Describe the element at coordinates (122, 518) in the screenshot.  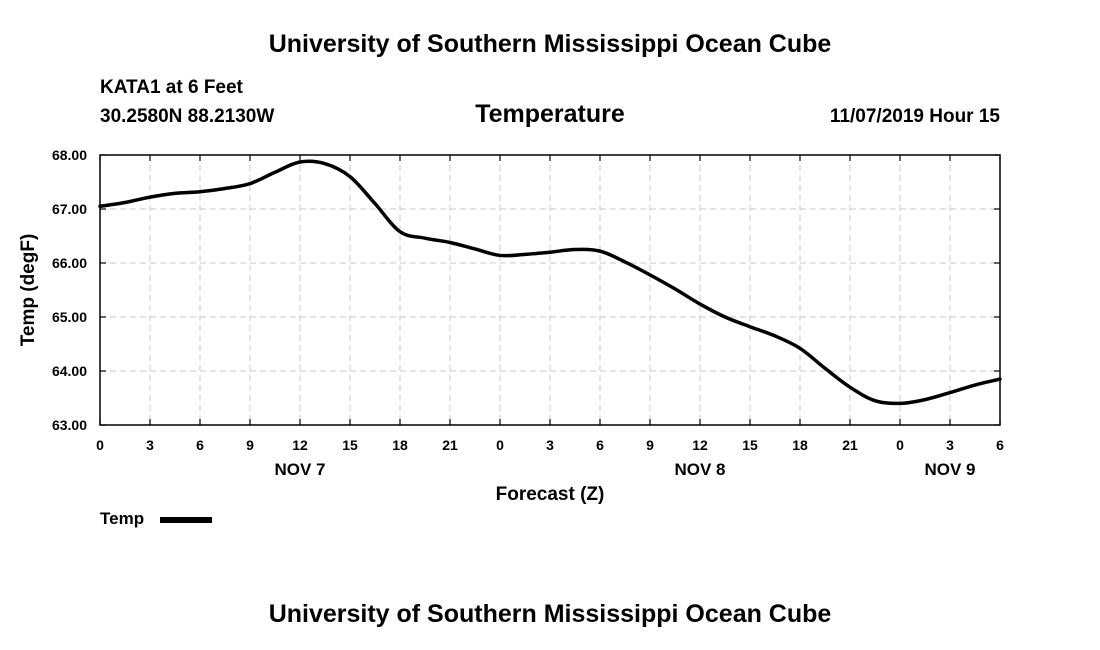
I see `legend-label: Temp` at that location.